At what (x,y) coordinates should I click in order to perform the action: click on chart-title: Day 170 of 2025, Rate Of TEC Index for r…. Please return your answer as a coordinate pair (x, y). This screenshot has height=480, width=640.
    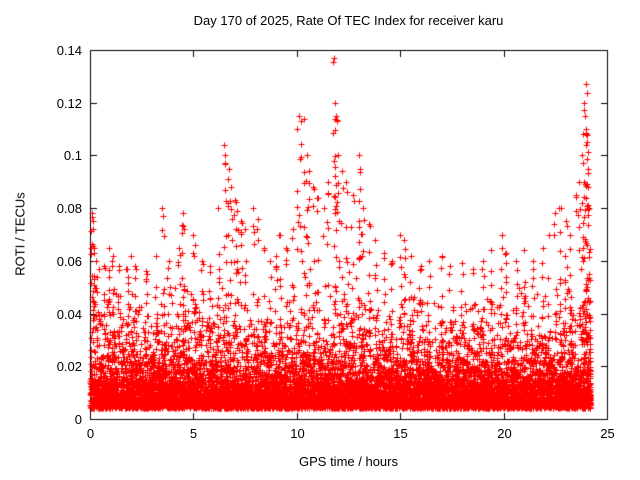
    Looking at the image, I should click on (348, 20).